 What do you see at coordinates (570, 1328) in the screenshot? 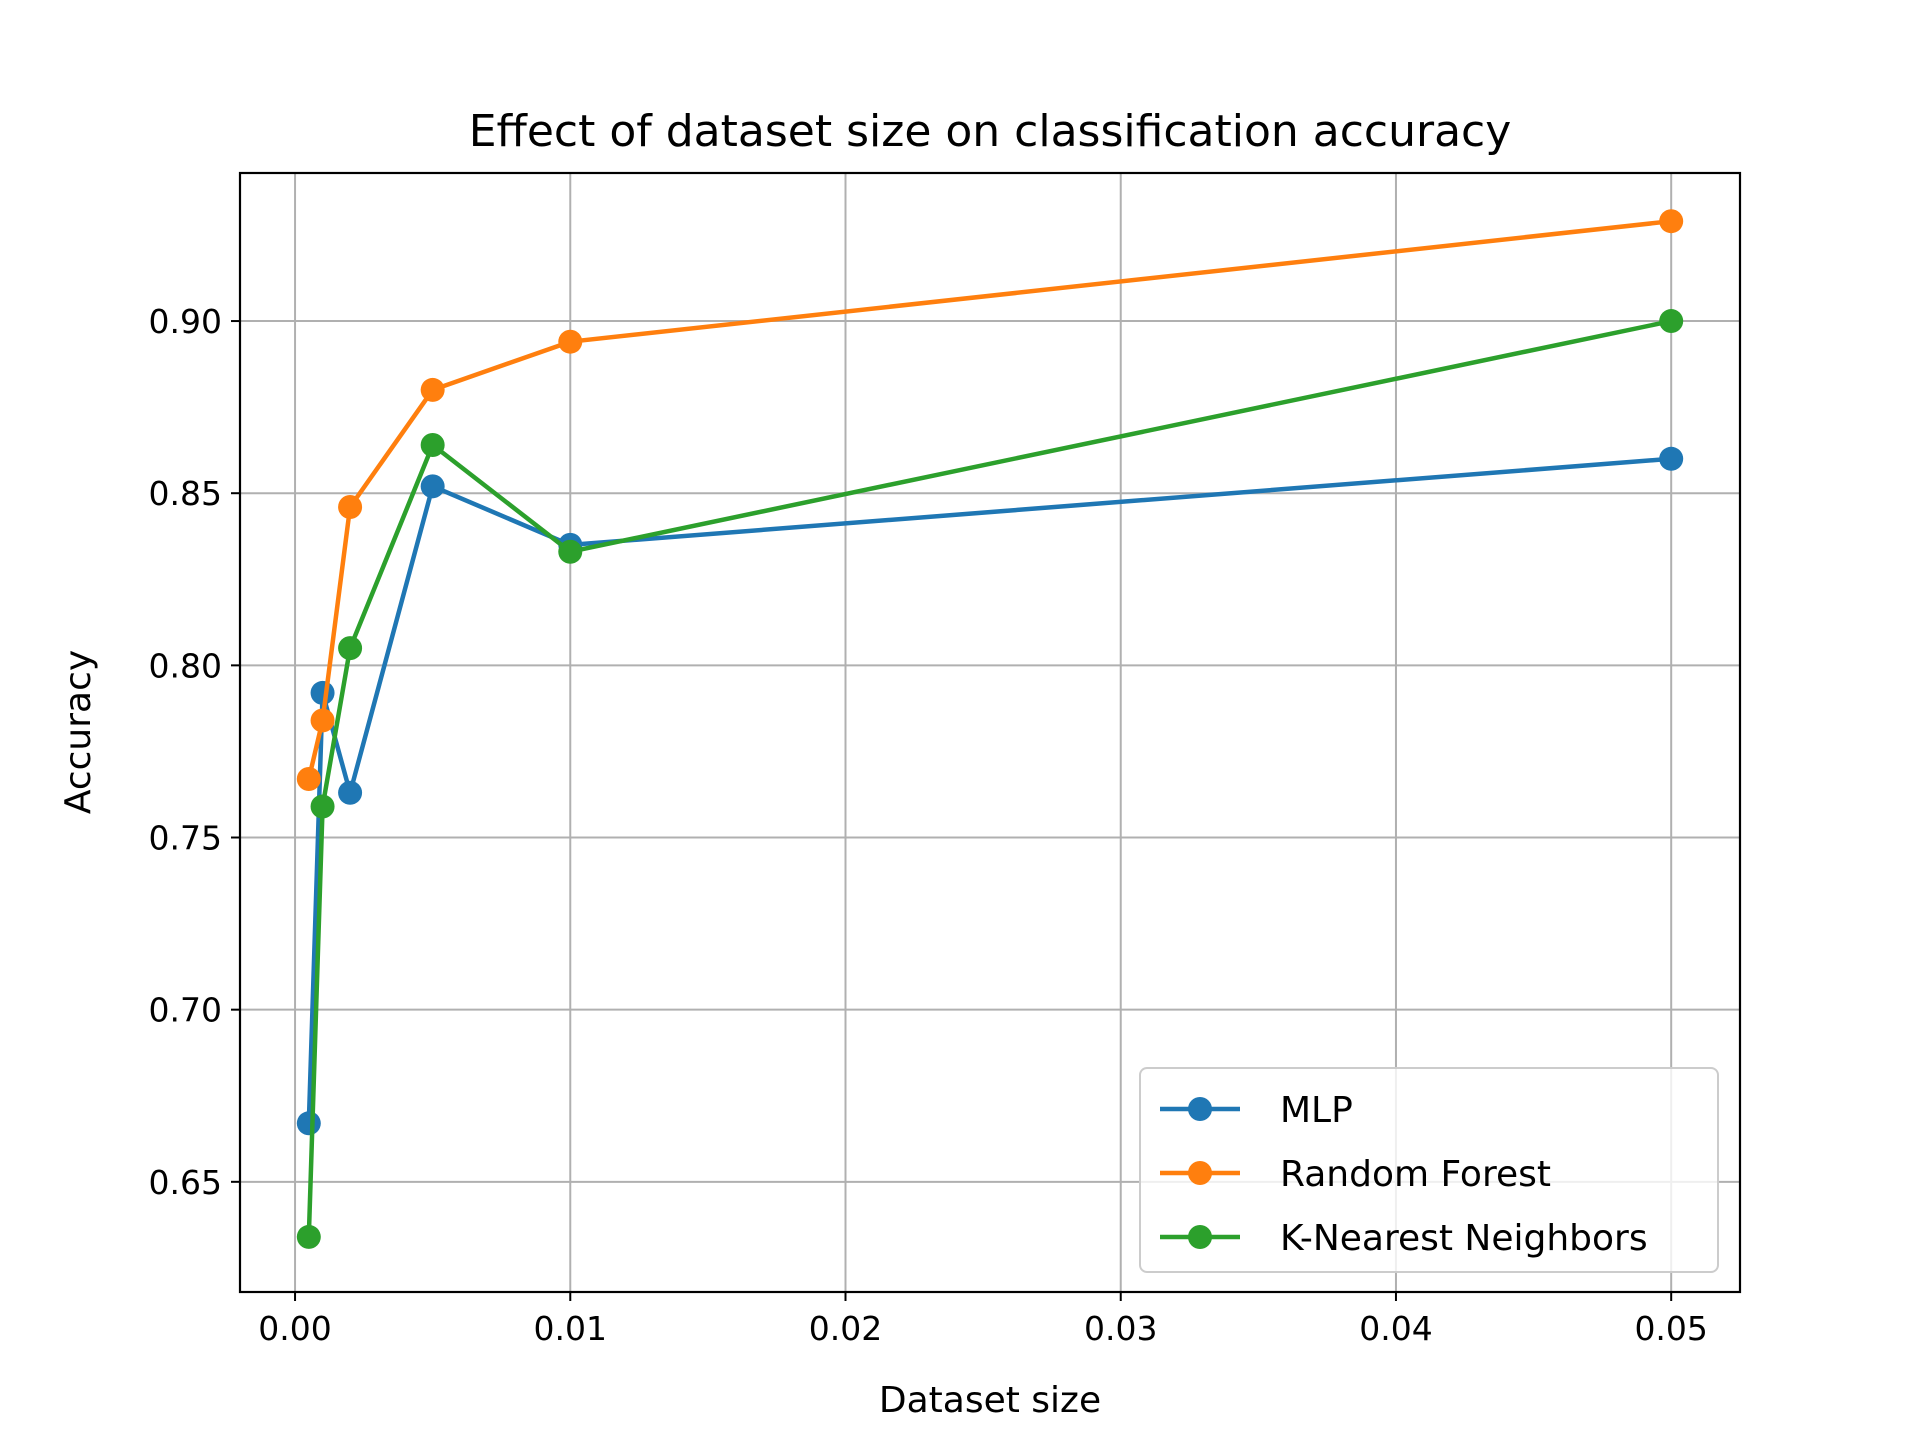
I see `x-tick-label: 0.01` at bounding box center [570, 1328].